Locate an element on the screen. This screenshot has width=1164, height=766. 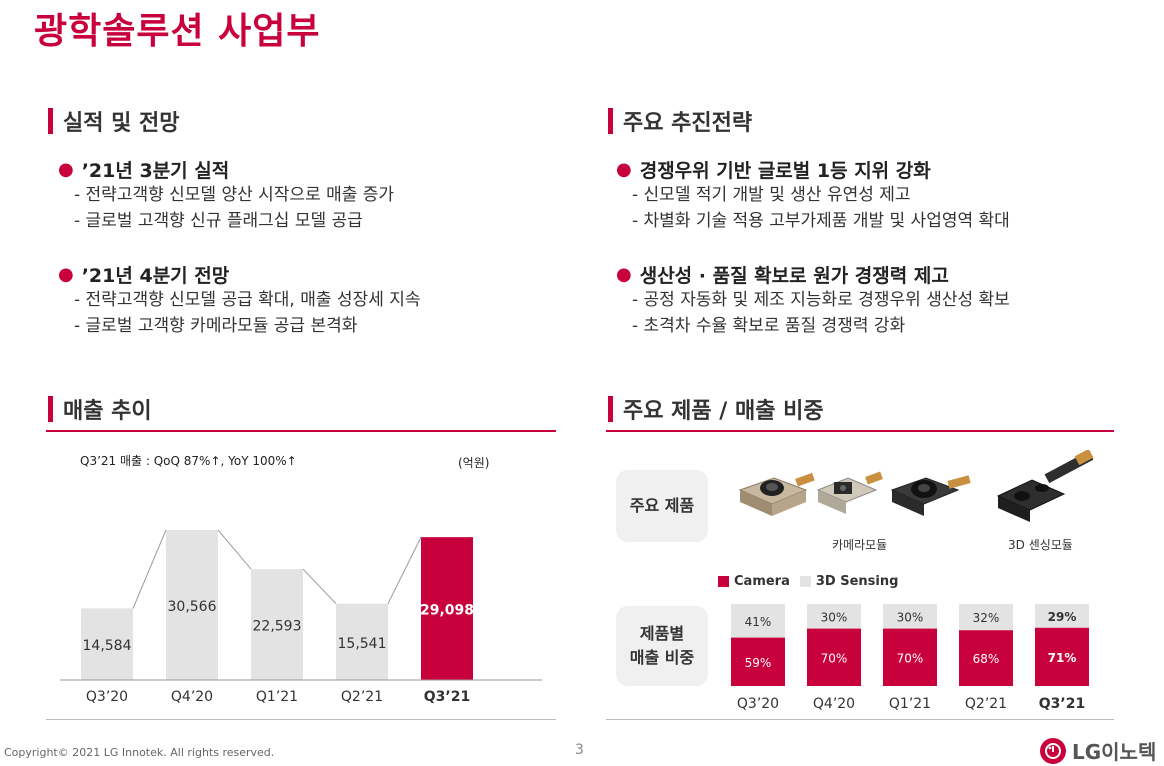
section-title: 실적 및 전망 is located at coordinates (121, 123).